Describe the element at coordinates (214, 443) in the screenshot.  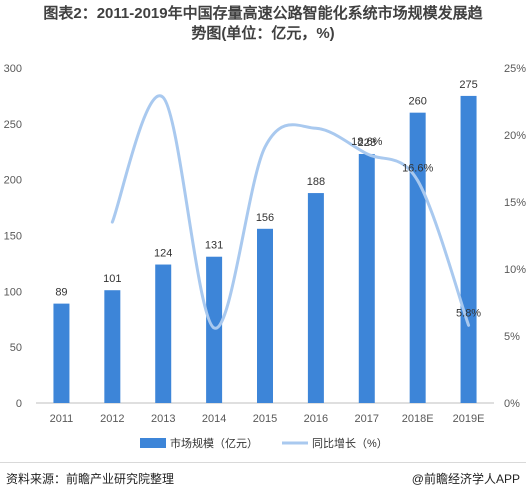
I see `legend-bar-label: 市场规模（亿元）` at that location.